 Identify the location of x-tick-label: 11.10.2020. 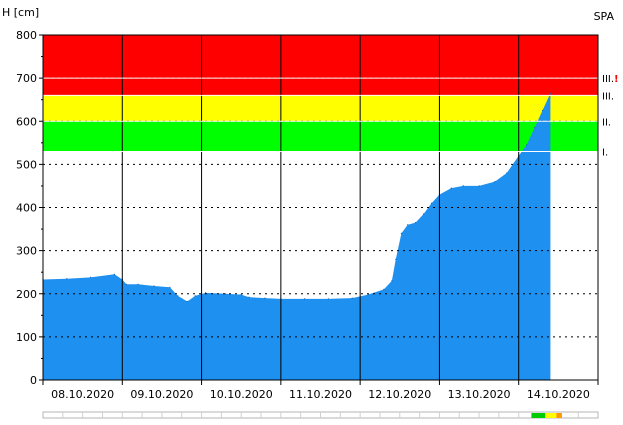
(320, 394).